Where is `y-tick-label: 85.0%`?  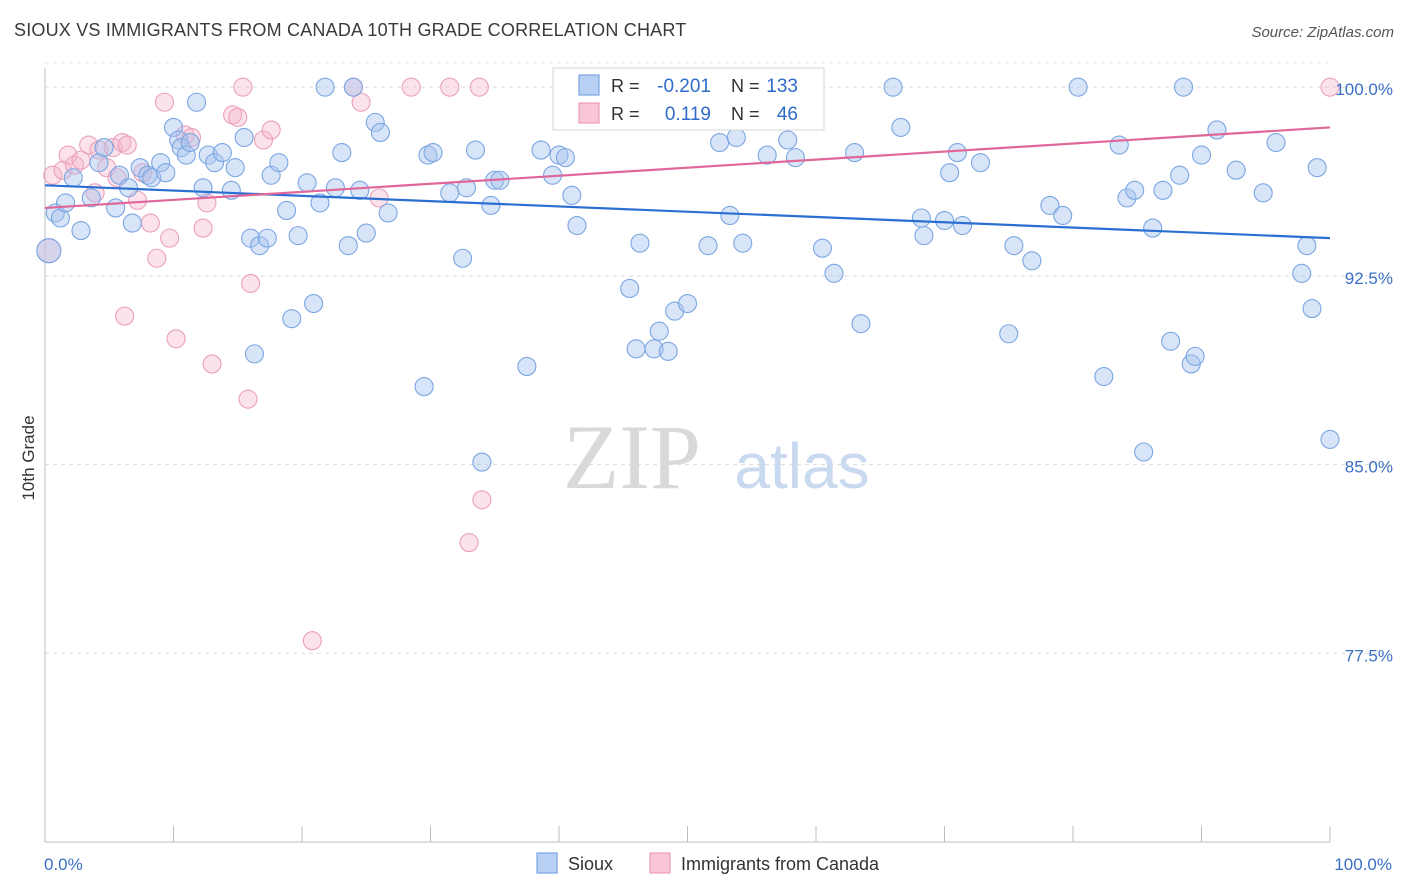 y-tick-label: 85.0% is located at coordinates (1369, 467).